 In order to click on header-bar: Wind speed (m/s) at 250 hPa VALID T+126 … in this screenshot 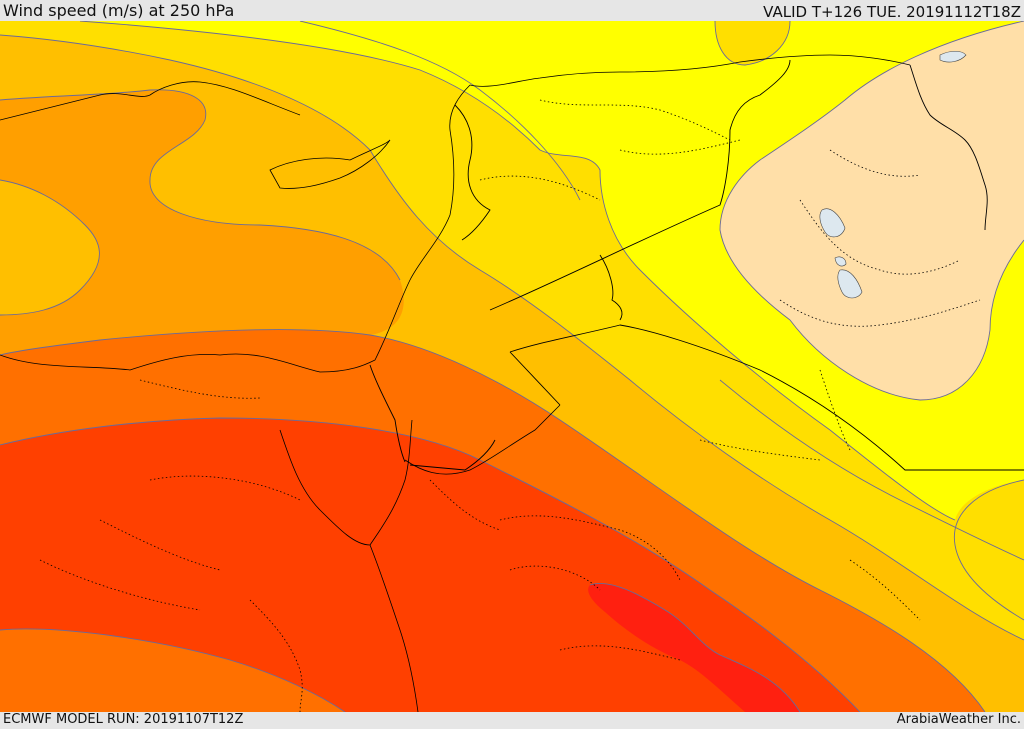, I will do `click(512, 10)`.